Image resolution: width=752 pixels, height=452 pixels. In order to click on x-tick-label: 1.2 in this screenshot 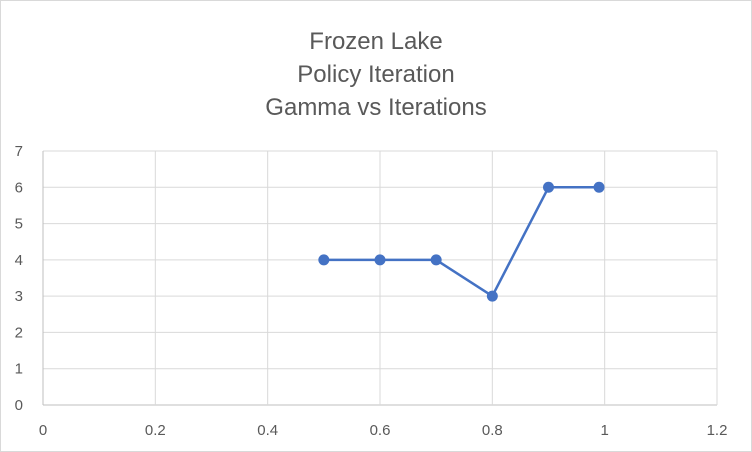, I will do `click(717, 430)`.